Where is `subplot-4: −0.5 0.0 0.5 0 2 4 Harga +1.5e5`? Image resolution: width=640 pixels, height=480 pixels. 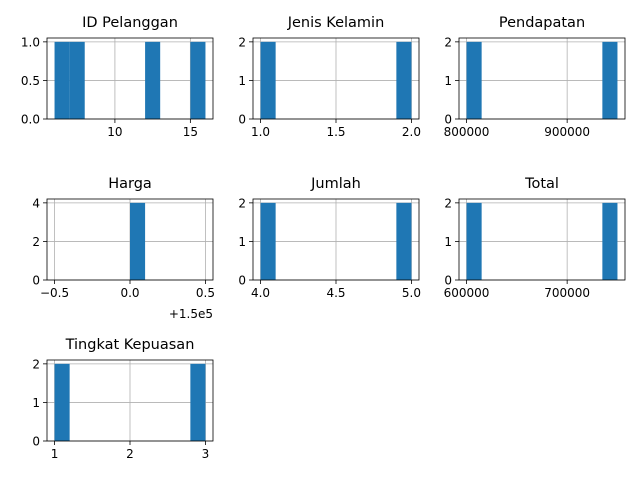 subplot-4: −0.5 0.0 0.5 0 2 4 Harga +1.5e5 is located at coordinates (123, 248).